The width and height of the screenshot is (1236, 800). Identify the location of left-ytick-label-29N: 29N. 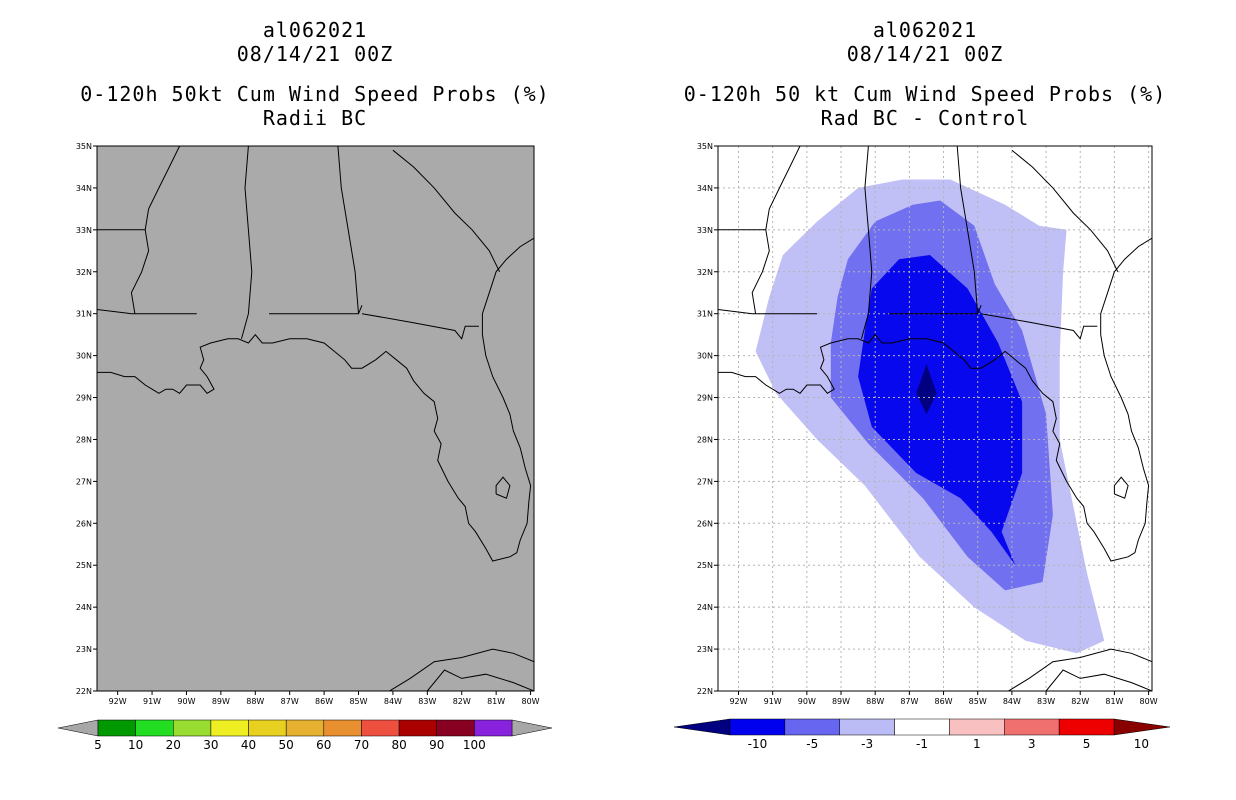
(84, 398).